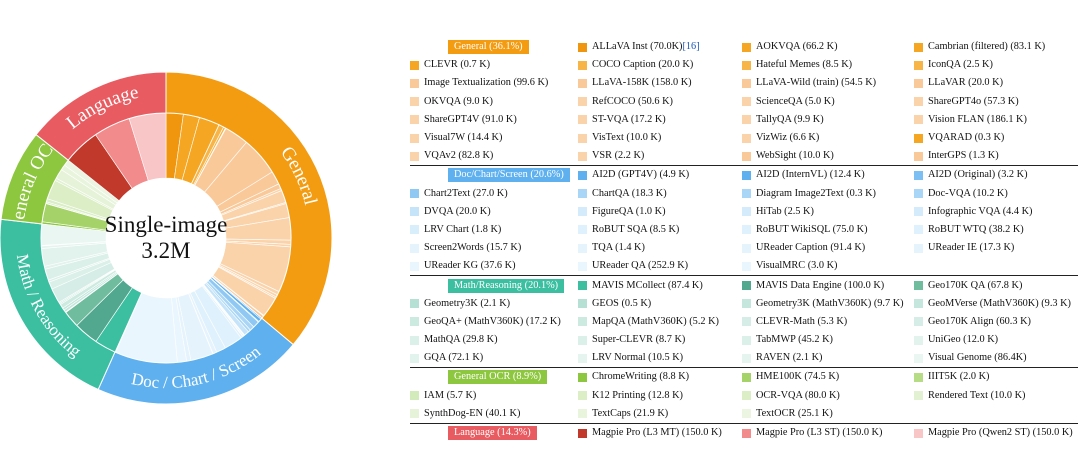 The width and height of the screenshot is (1080, 466). Describe the element at coordinates (640, 266) in the screenshot. I see `legend-label: UReader QA (252.9 K)` at that location.